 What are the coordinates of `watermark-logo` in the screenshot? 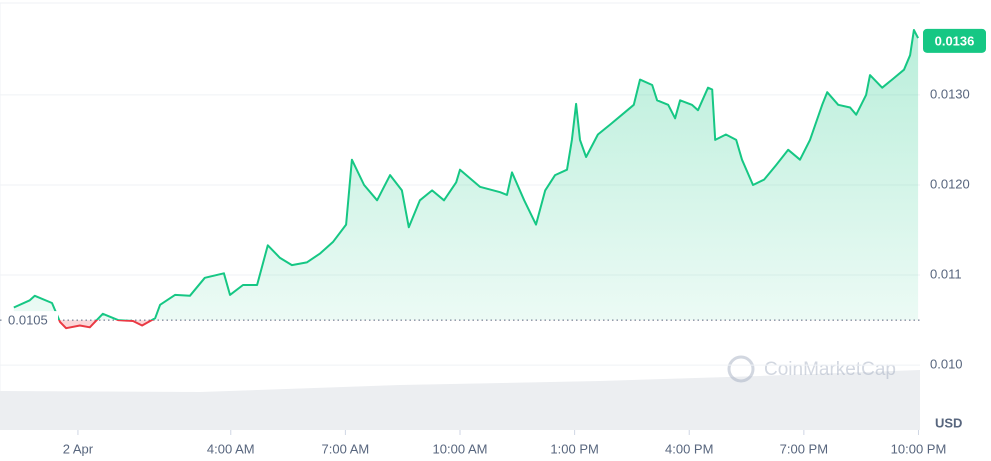 It's located at (741, 369).